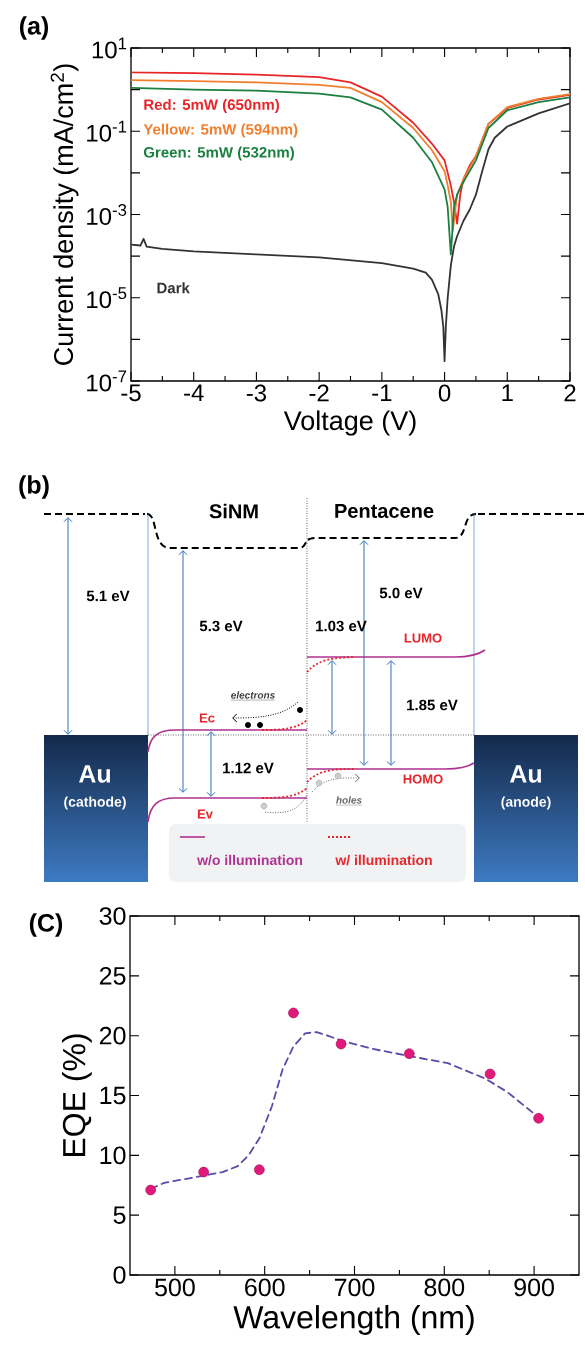 This screenshot has height=1368, width=585. I want to click on x-tick-label: -3, so click(256, 393).